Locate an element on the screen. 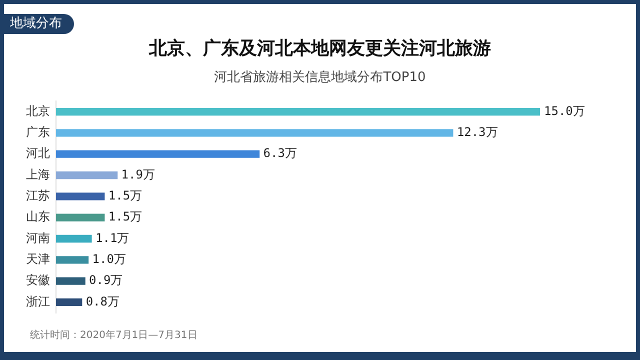 The height and width of the screenshot is (360, 640). chart-title: 北京、广东及河北本地网友更关注河北旅游 is located at coordinates (320, 48).